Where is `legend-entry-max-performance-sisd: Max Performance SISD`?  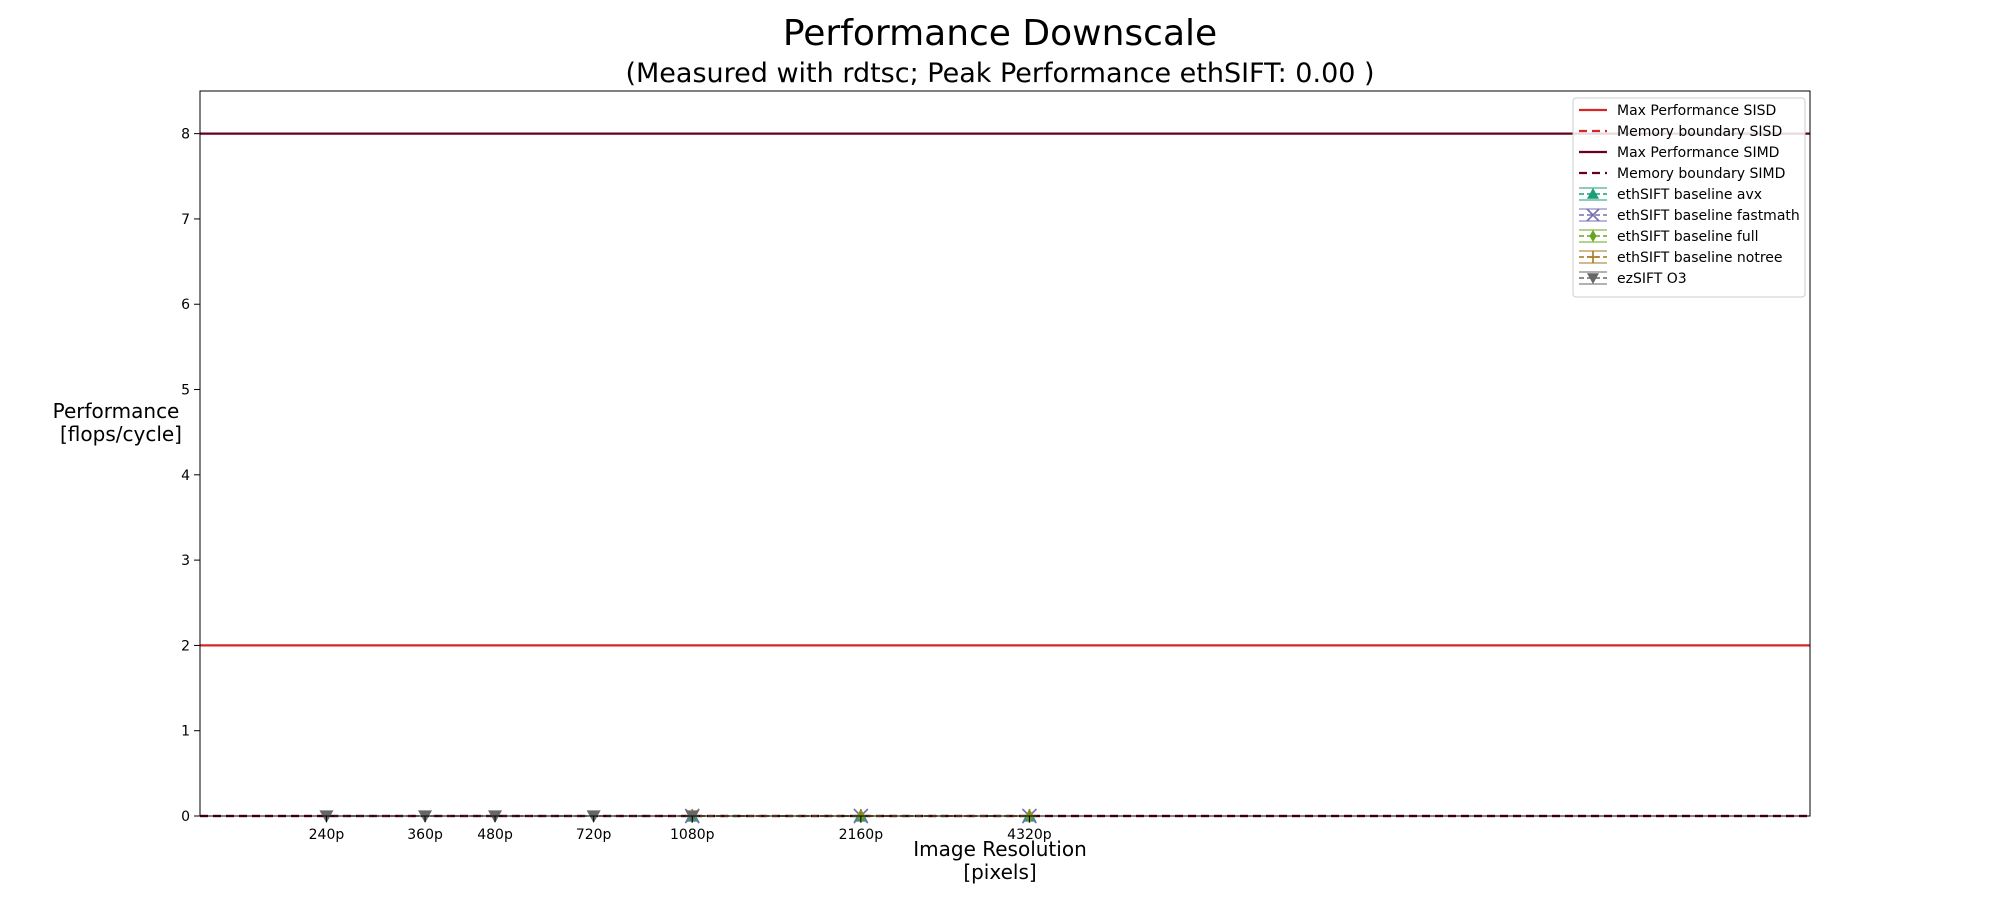 legend-entry-max-performance-sisd: Max Performance SISD is located at coordinates (1677, 111).